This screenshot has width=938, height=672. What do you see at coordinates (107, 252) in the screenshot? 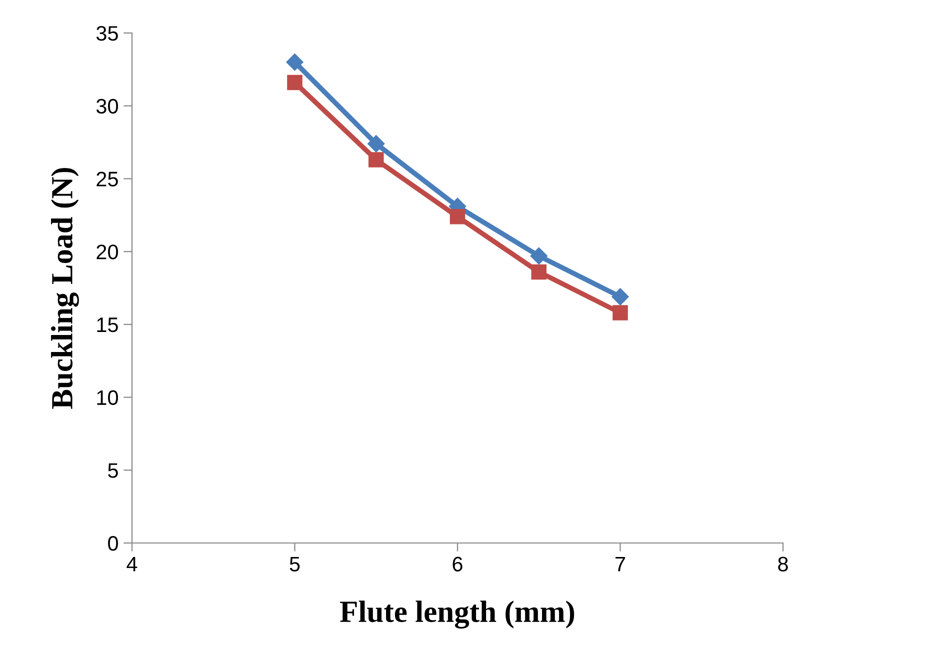
I see `y-tick-label: 20` at bounding box center [107, 252].